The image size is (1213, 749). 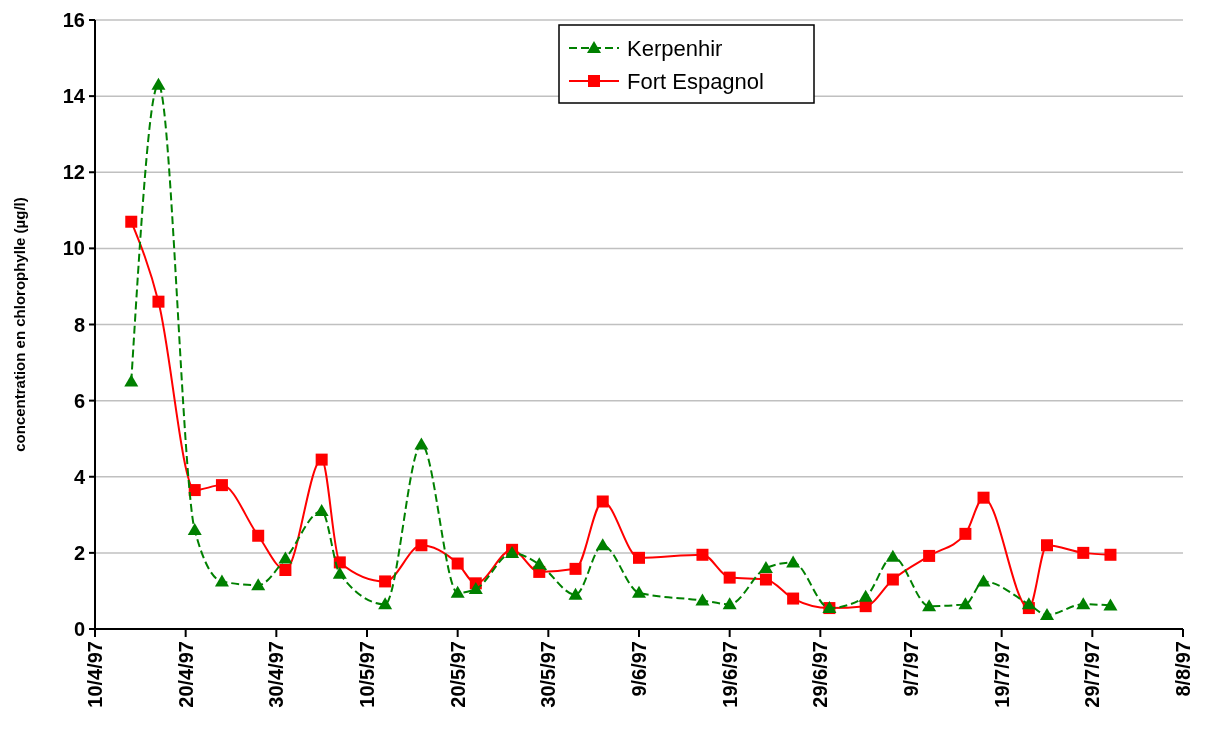 I want to click on y-tick-label: 2, so click(x=79, y=552).